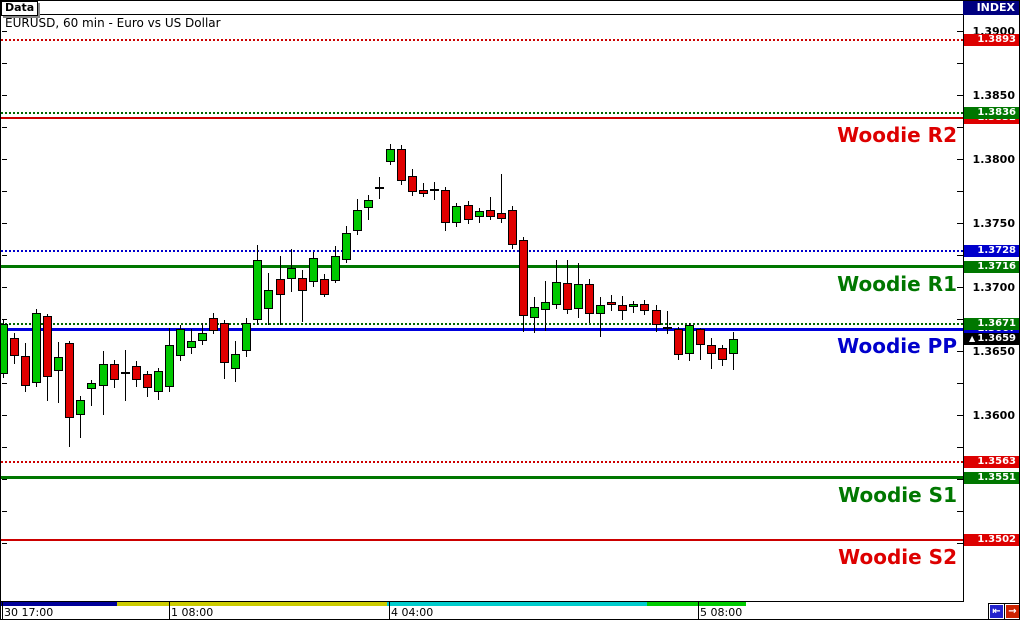 This screenshot has height=620, width=1020. What do you see at coordinates (991, 112) in the screenshot?
I see `dotted-r2-band-price-label: 1.3836` at bounding box center [991, 112].